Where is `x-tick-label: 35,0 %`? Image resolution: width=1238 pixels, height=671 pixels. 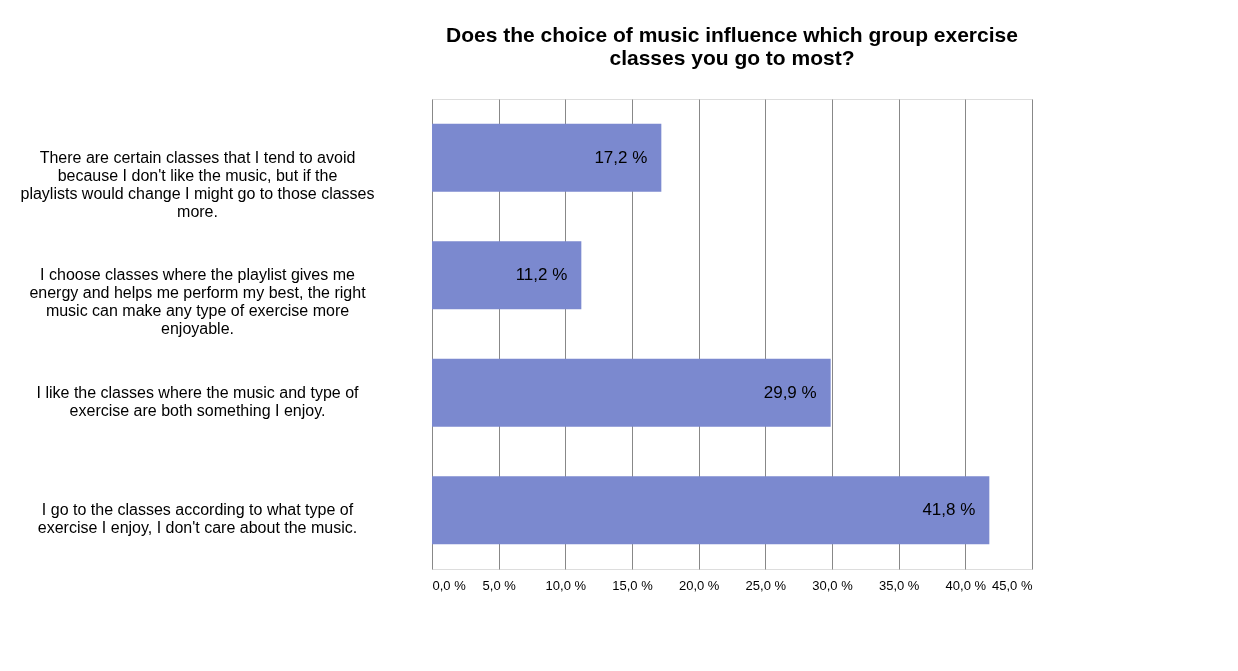 x-tick-label: 35,0 % is located at coordinates (899, 585).